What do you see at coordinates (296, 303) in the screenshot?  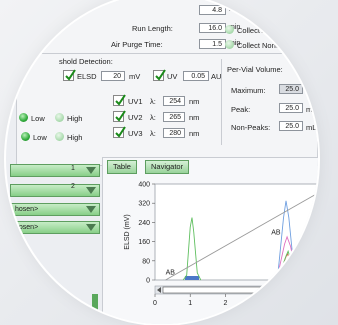 I see `x-tick-label: 4` at bounding box center [296, 303].